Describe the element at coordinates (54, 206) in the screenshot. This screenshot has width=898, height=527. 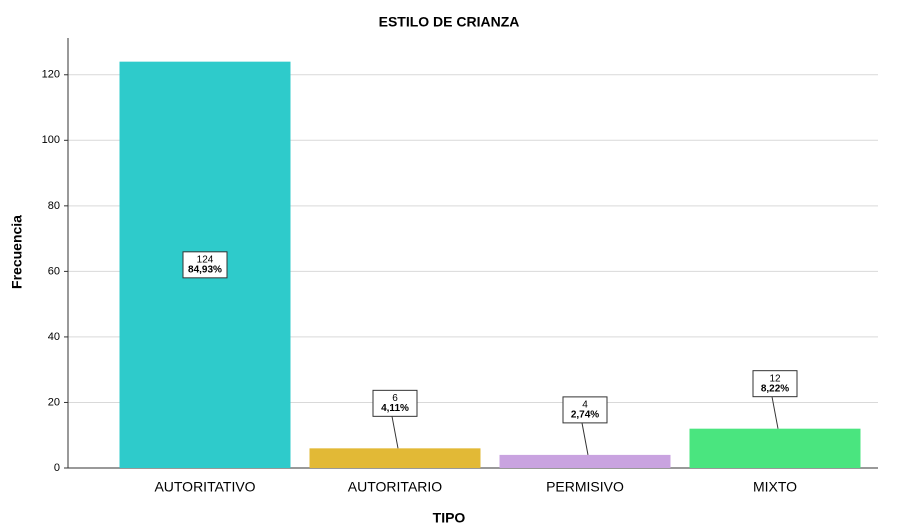
I see `y-tick-label: 80` at that location.